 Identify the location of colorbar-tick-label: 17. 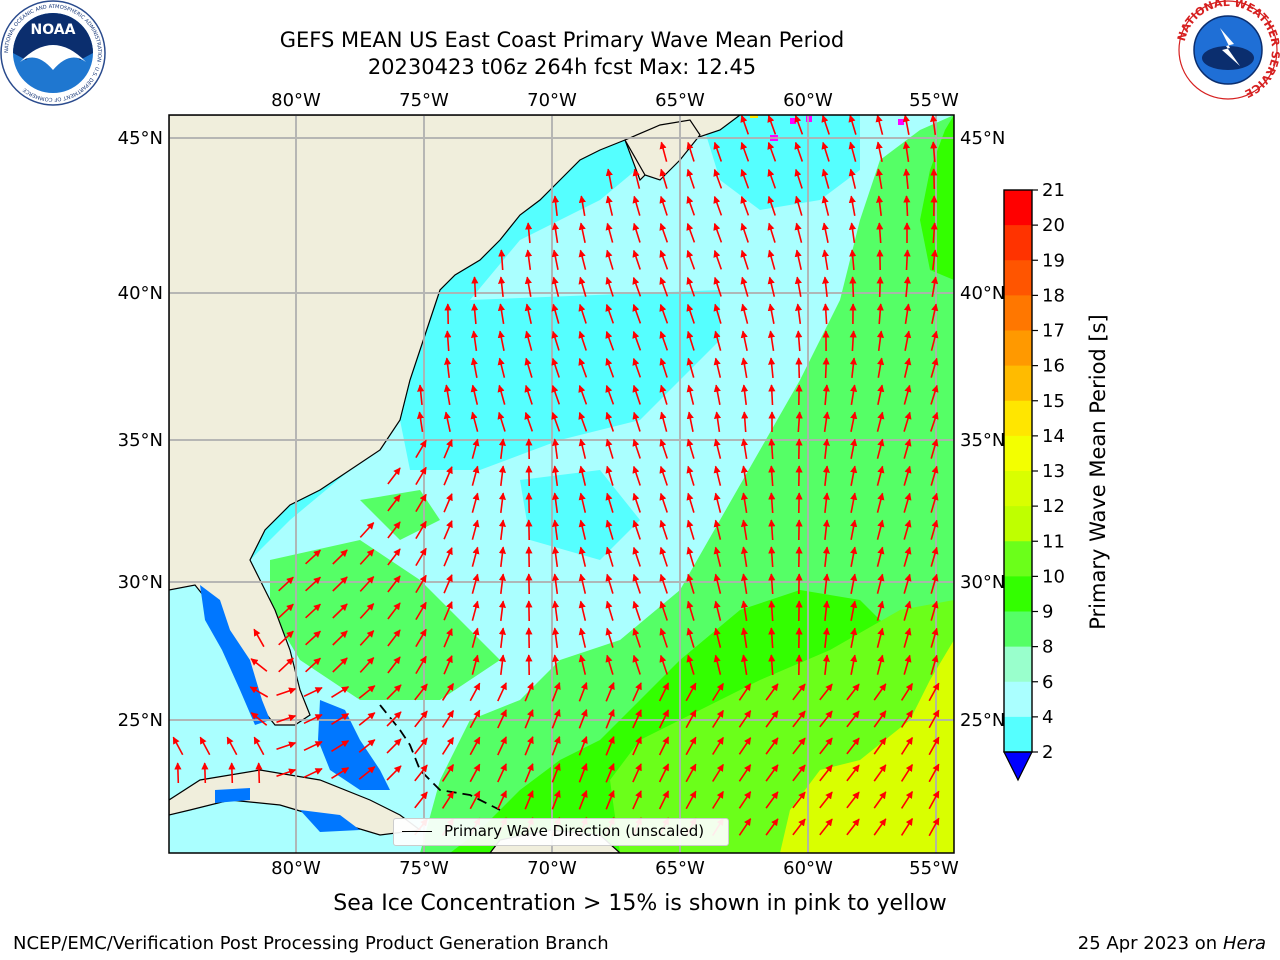
(1053, 331).